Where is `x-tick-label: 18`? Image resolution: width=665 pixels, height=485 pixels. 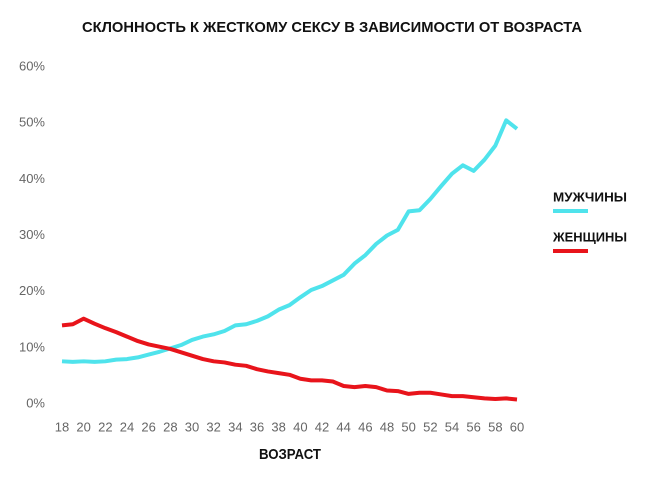 x-tick-label: 18 is located at coordinates (62, 426).